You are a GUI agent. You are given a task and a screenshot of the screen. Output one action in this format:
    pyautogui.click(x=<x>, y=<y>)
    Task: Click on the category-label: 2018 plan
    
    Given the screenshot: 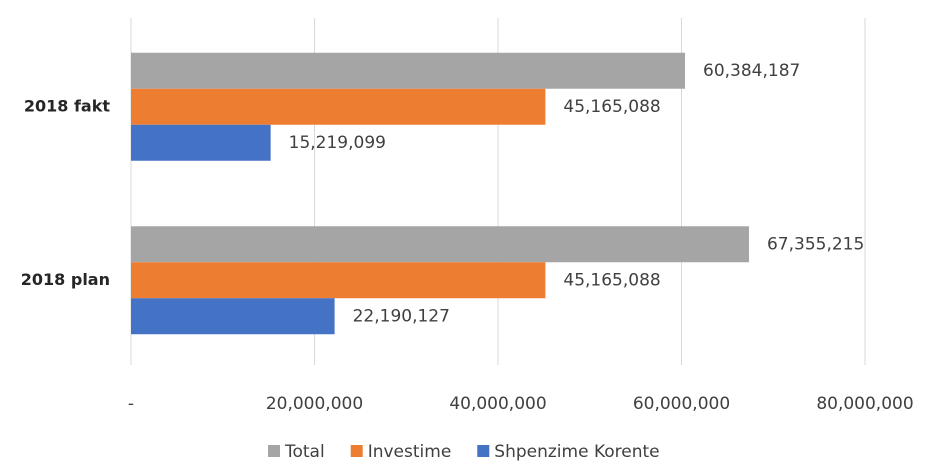 What is the action you would take?
    pyautogui.click(x=65, y=279)
    